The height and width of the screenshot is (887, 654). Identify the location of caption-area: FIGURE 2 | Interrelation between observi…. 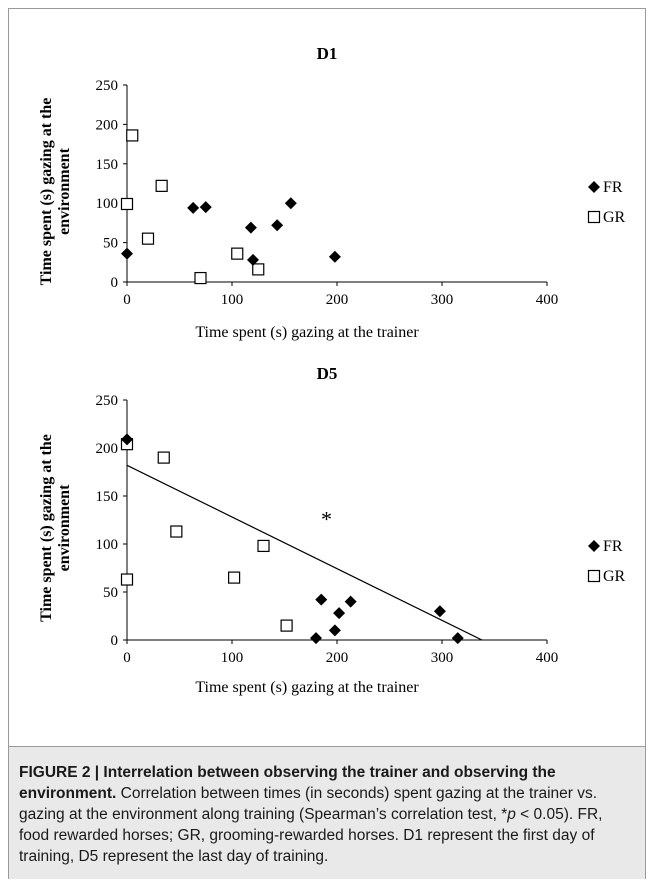
(327, 812).